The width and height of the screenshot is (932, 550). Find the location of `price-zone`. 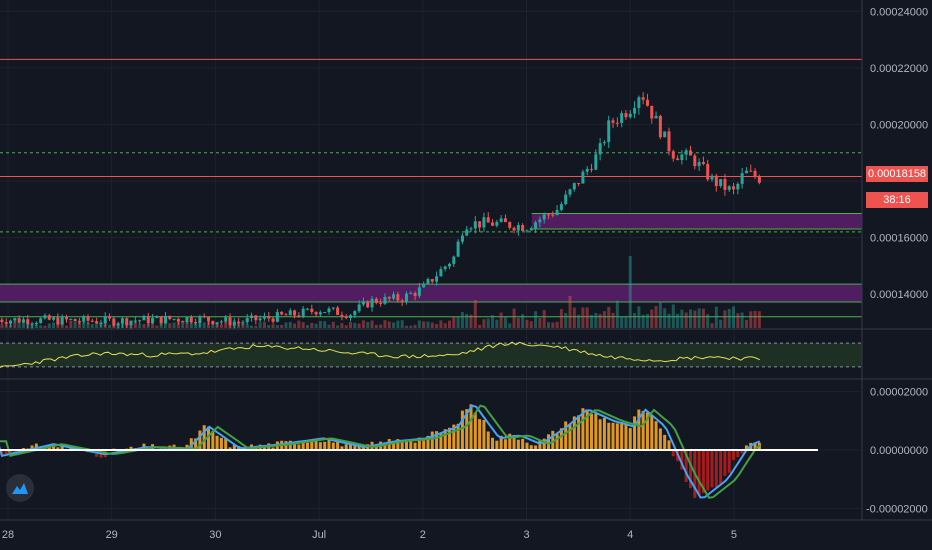

price-zone is located at coordinates (431, 293).